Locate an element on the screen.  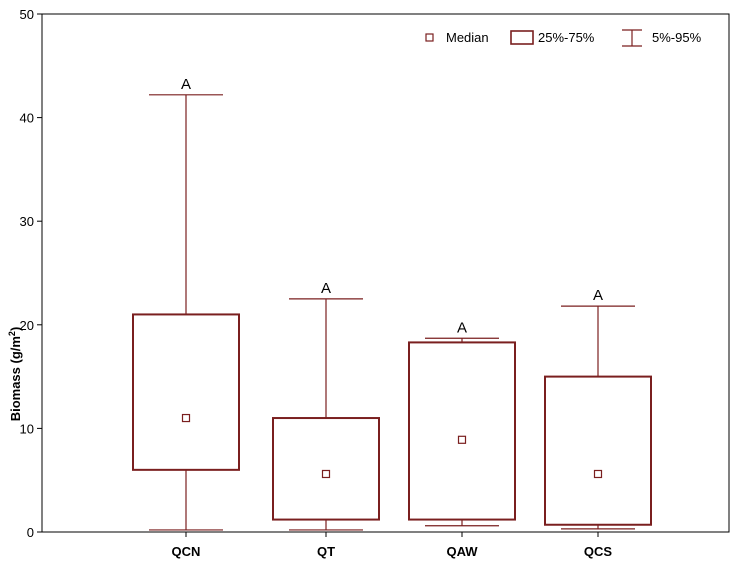
x-tick-label-qcs: QCS is located at coordinates (598, 551).